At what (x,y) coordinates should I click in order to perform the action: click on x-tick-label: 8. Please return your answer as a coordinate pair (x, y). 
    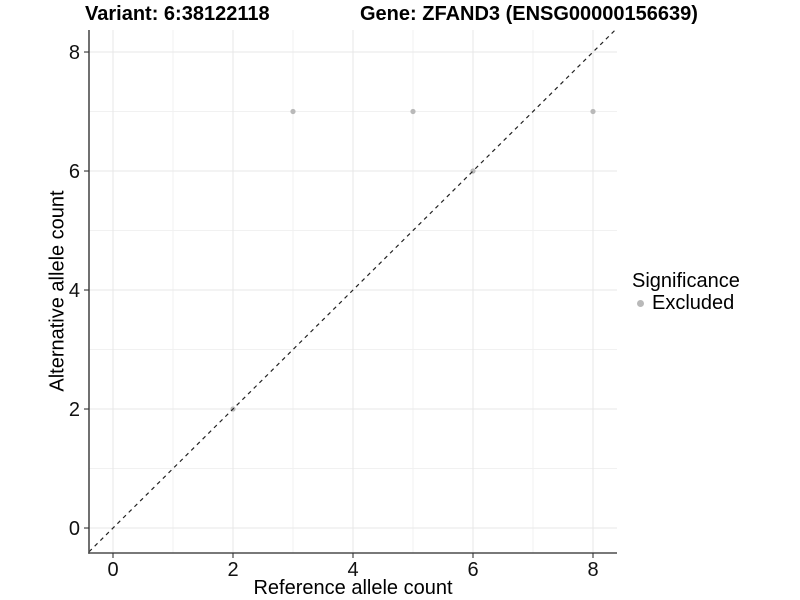
    Looking at the image, I should click on (592, 570).